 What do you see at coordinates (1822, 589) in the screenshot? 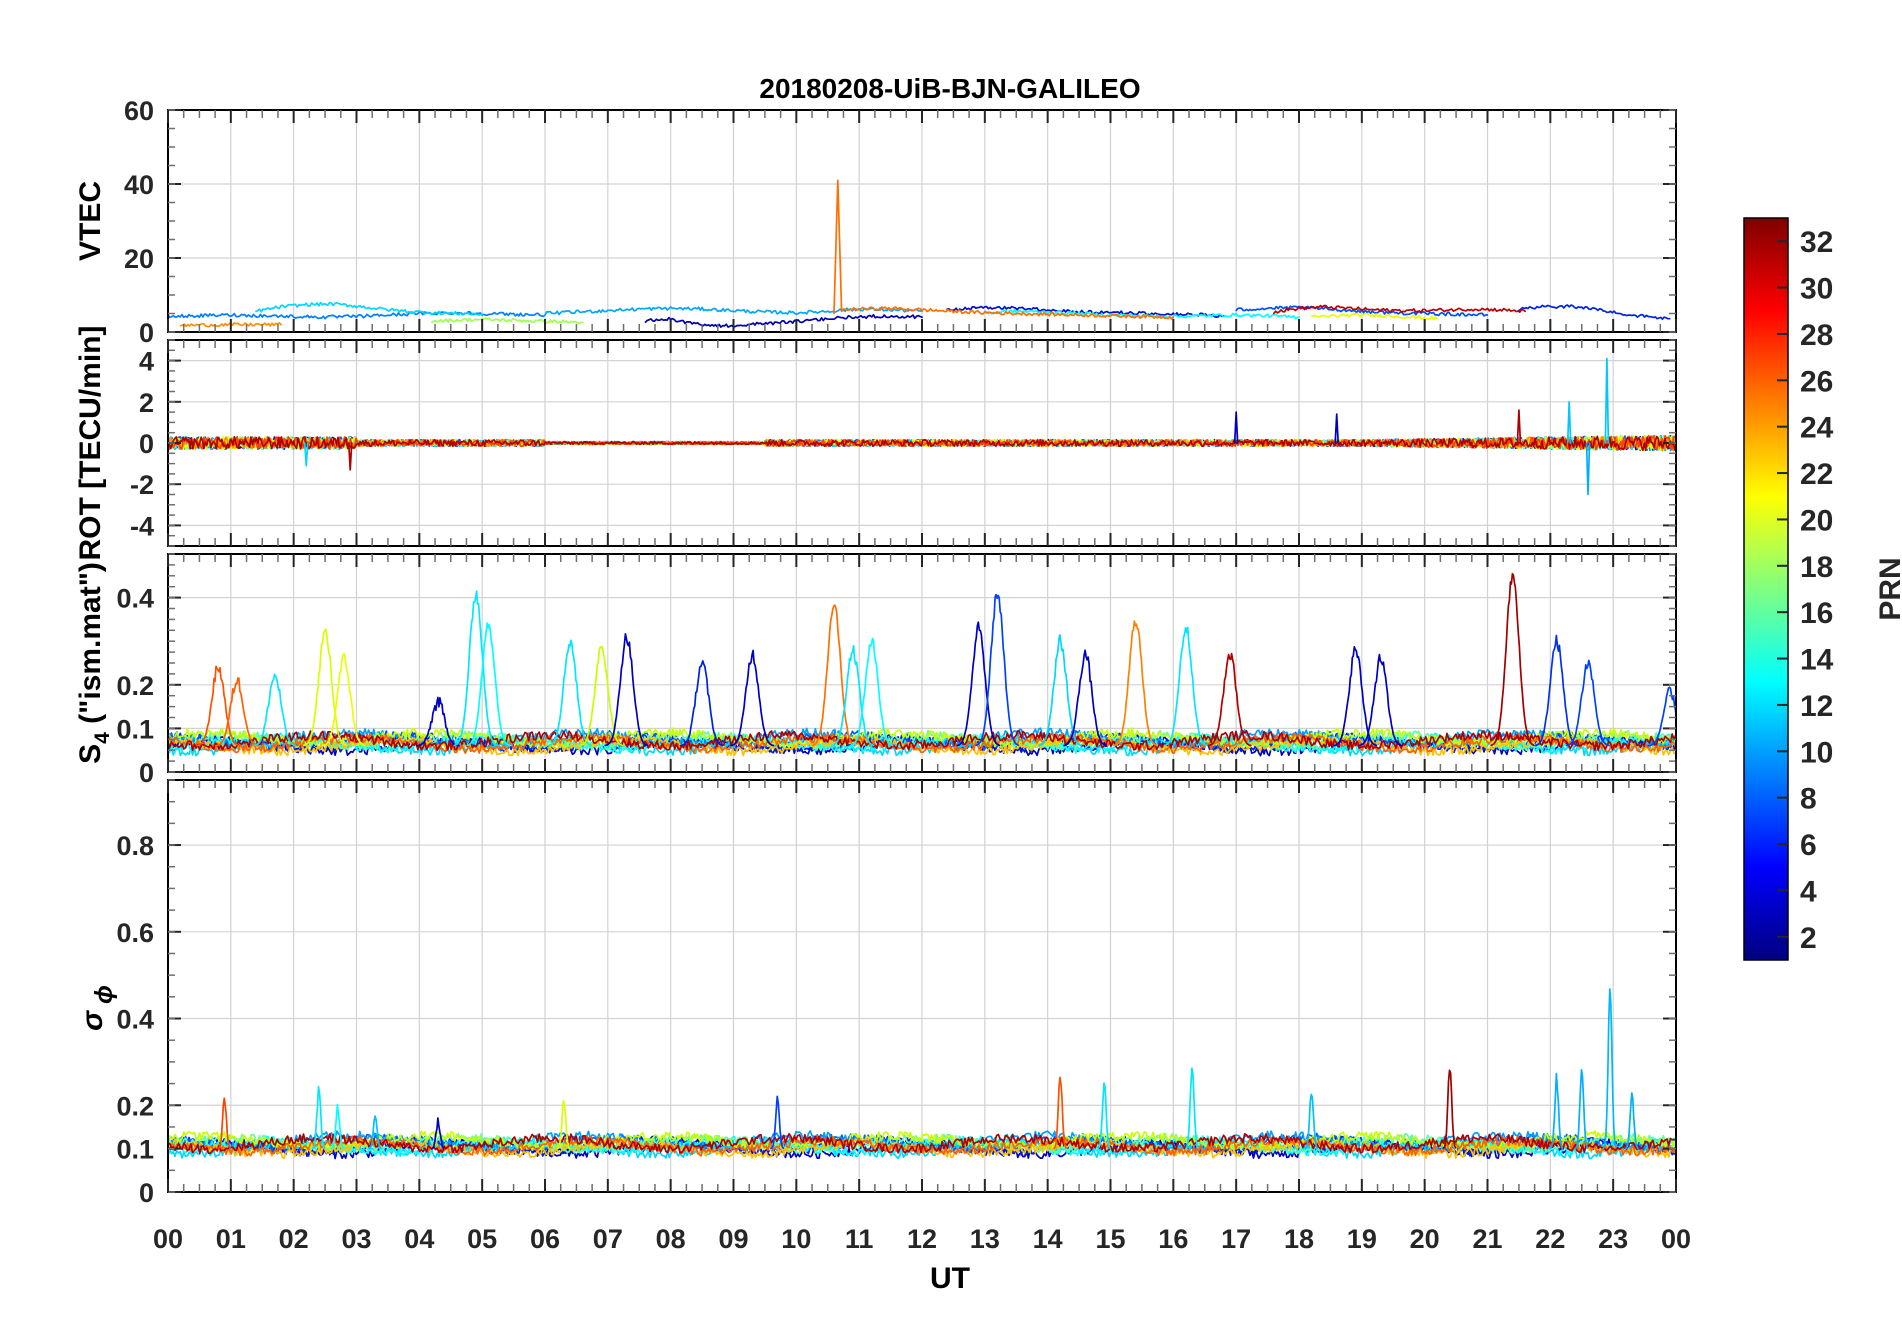
I see `colorbar: 32 30 28 26 24 22 20 18 16 14 12 10 8 6 4 2 PRN` at bounding box center [1822, 589].